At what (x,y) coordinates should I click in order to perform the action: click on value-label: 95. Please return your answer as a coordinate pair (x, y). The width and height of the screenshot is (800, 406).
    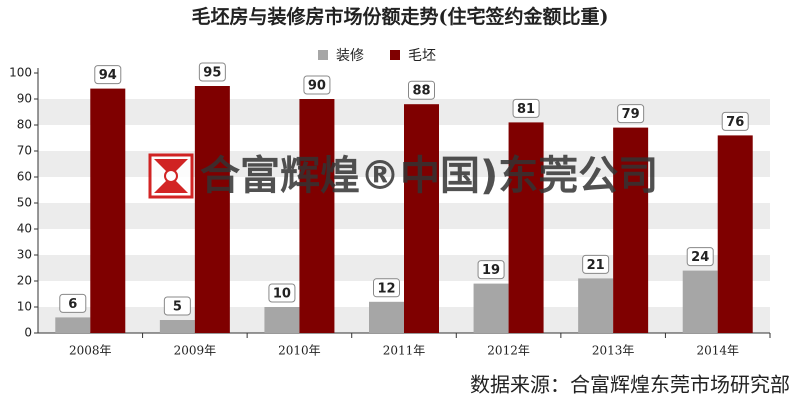
    Looking at the image, I should click on (212, 73).